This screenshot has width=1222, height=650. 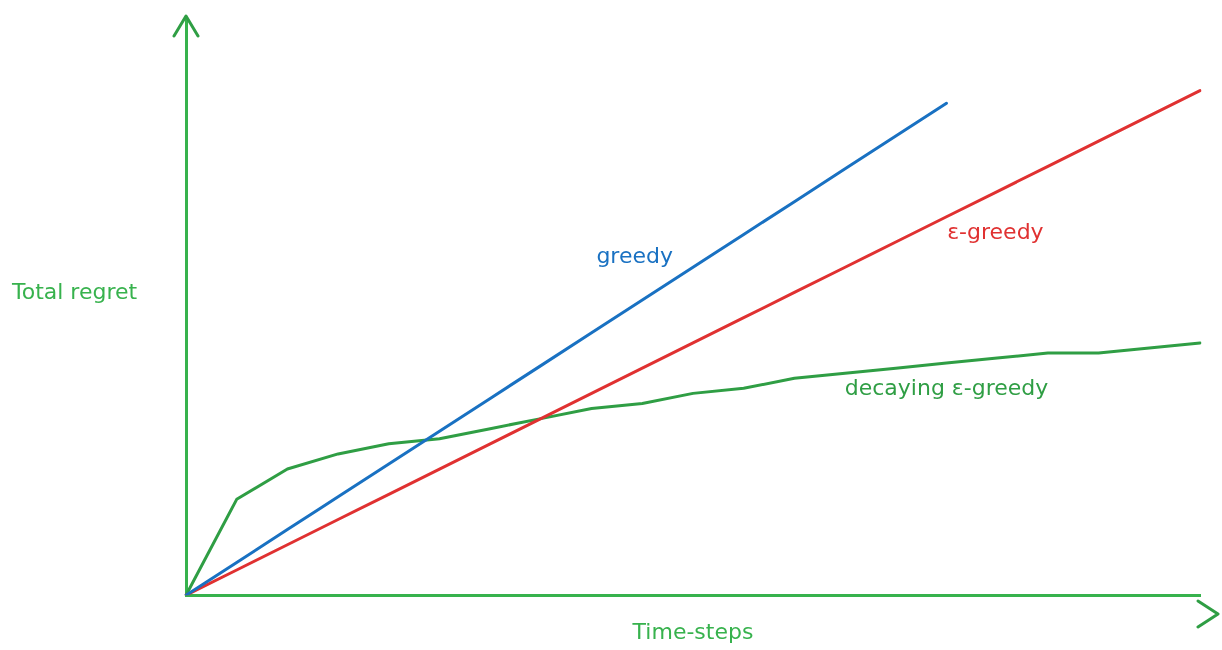 What do you see at coordinates (634, 255) in the screenshot?
I see `series-label: greedy` at bounding box center [634, 255].